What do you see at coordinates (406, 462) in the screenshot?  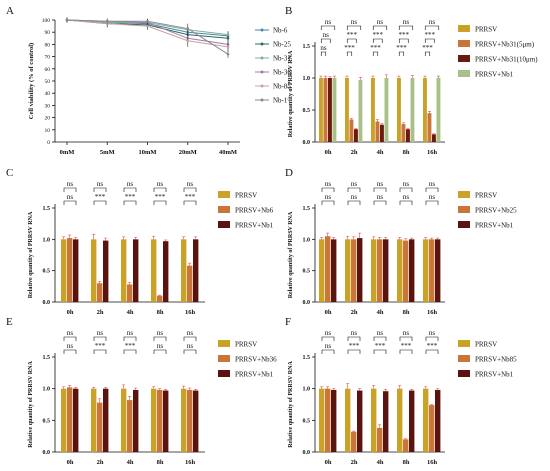 I see `panel-f-x-tick-label: 8h` at bounding box center [406, 462].